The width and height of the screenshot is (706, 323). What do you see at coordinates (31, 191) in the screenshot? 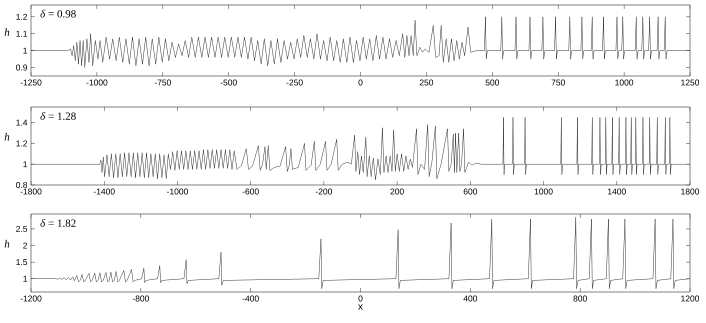
I see `x-tick-label: -1800` at bounding box center [31, 191].